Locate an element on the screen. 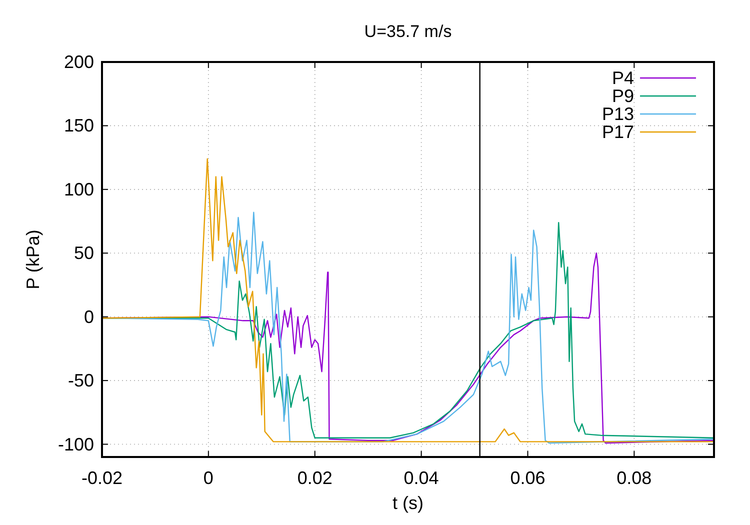  legend-label: P13 is located at coordinates (618, 114).